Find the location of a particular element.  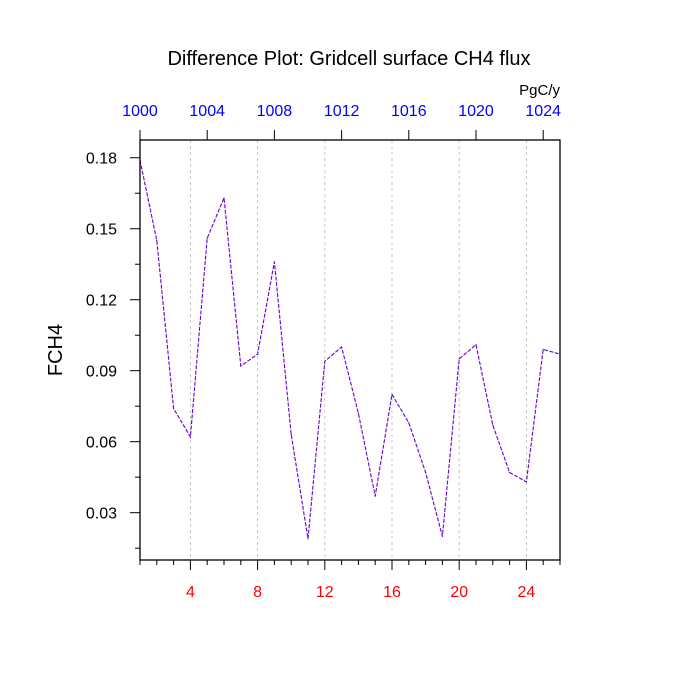

top-tick-label: 1024 is located at coordinates (543, 111).